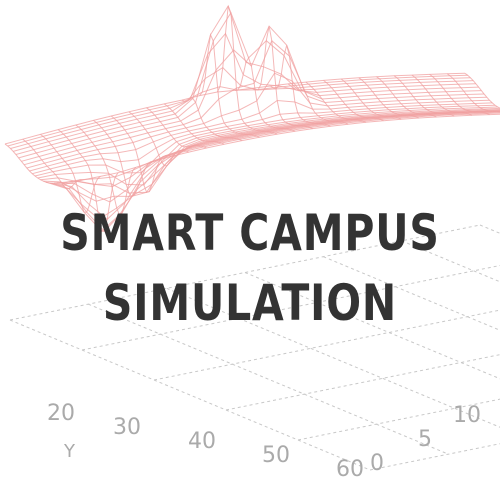 The width and height of the screenshot is (500, 500). What do you see at coordinates (250, 303) in the screenshot?
I see `title-line-2: SIMULATION` at bounding box center [250, 303].